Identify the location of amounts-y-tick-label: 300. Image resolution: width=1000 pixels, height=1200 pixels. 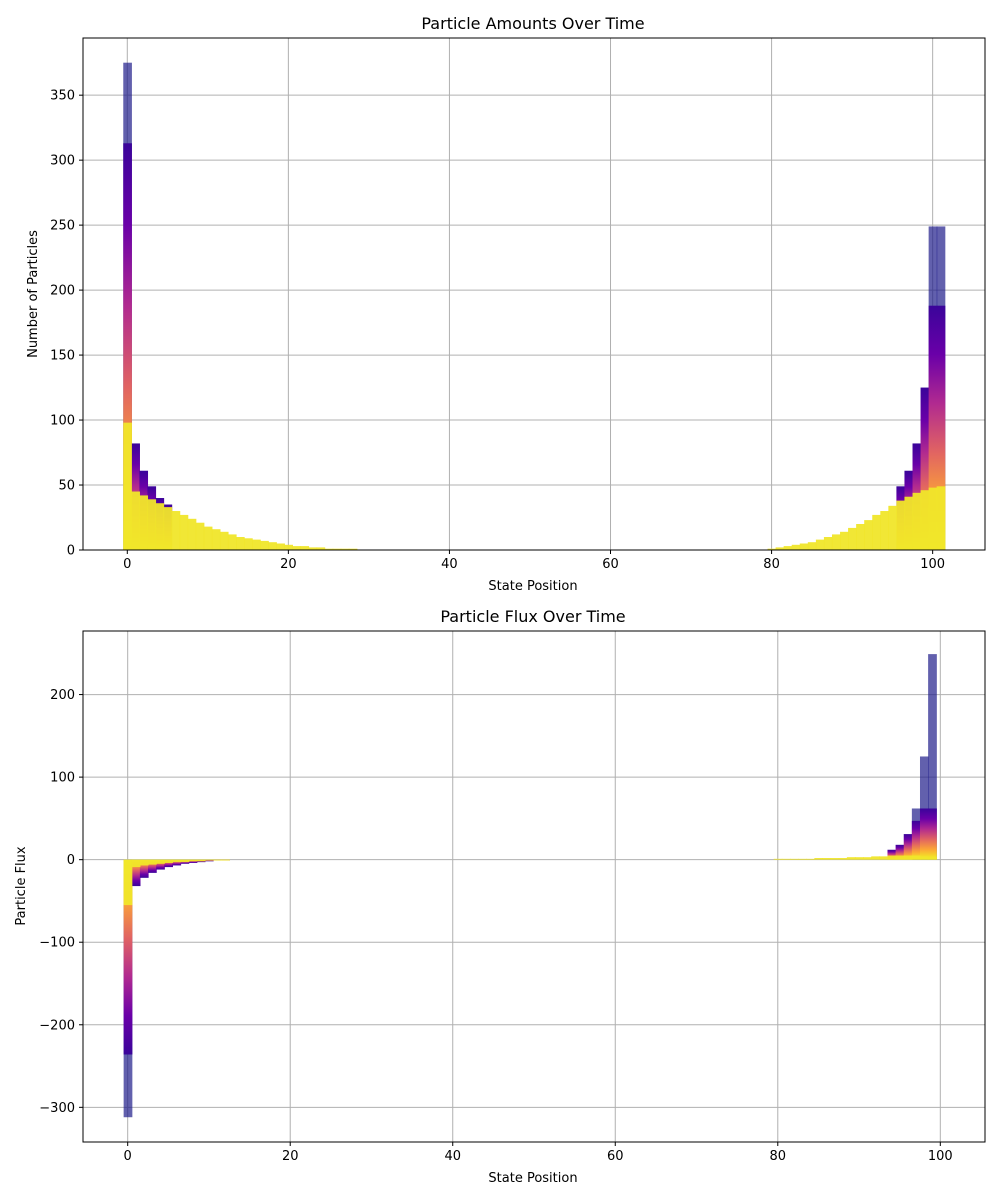
(62, 161).